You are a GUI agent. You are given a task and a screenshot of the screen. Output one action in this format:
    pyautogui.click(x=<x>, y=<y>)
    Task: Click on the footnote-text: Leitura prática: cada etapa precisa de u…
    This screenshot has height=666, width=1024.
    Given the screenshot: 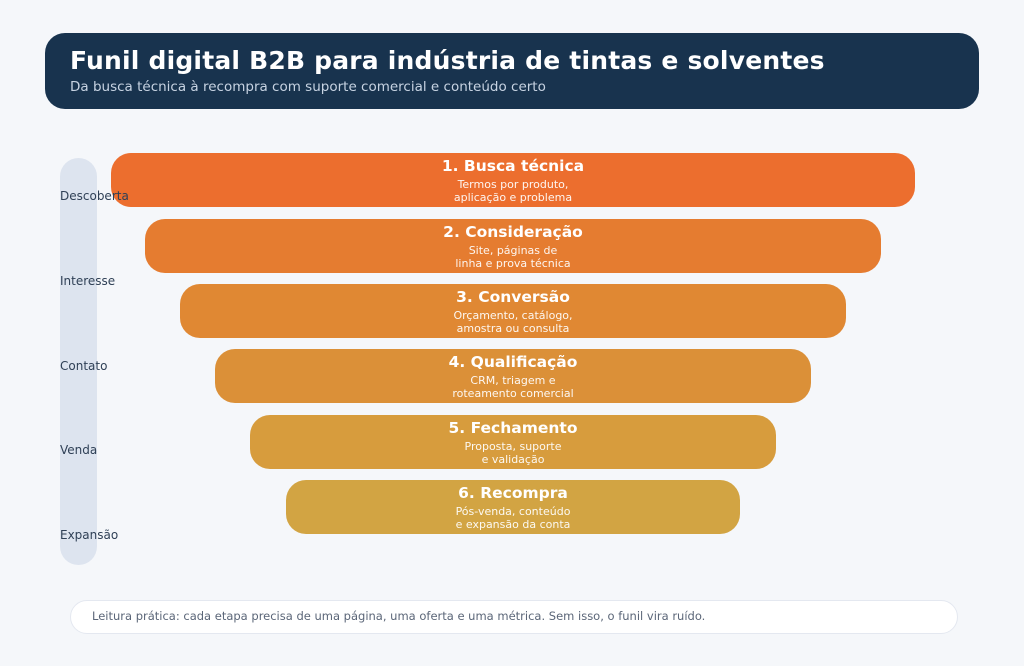 What is the action you would take?
    pyautogui.click(x=399, y=616)
    